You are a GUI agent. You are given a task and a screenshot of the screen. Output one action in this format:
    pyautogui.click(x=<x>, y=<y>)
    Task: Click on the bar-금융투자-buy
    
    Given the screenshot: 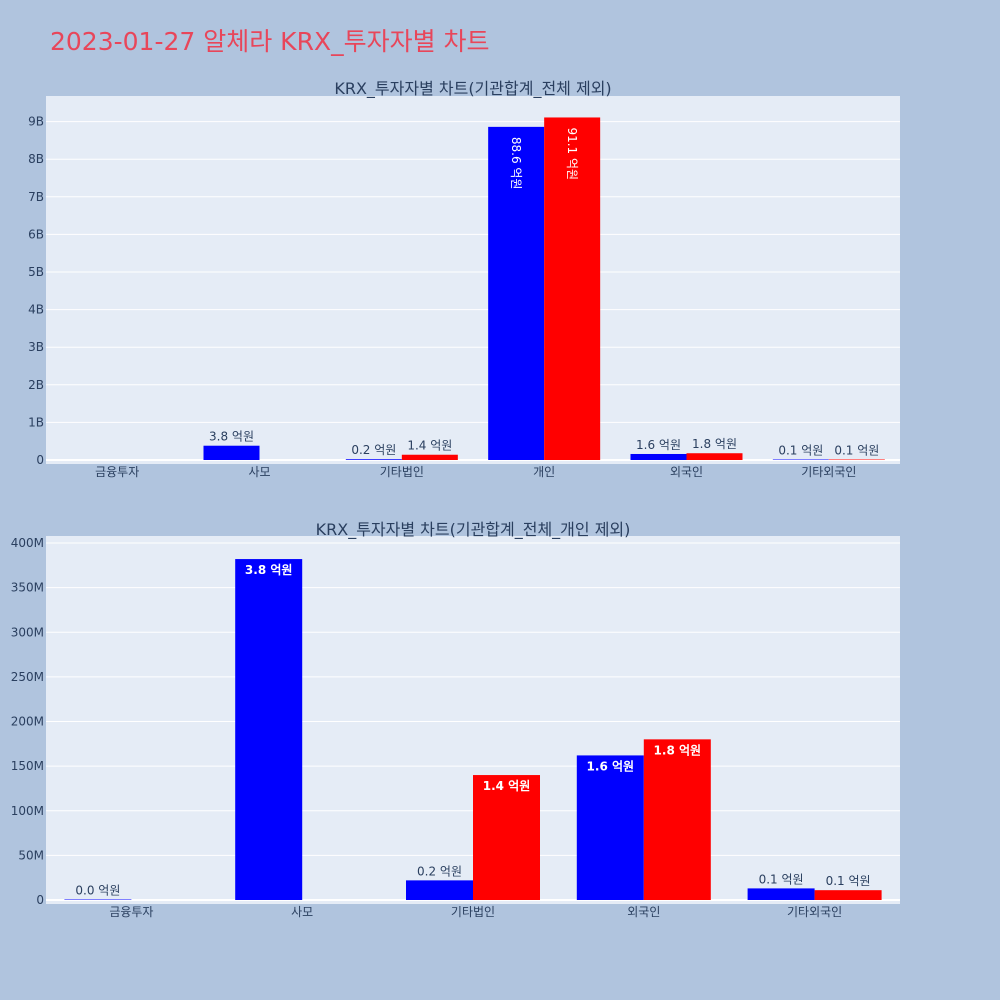 What is the action you would take?
    pyautogui.click(x=98, y=899)
    